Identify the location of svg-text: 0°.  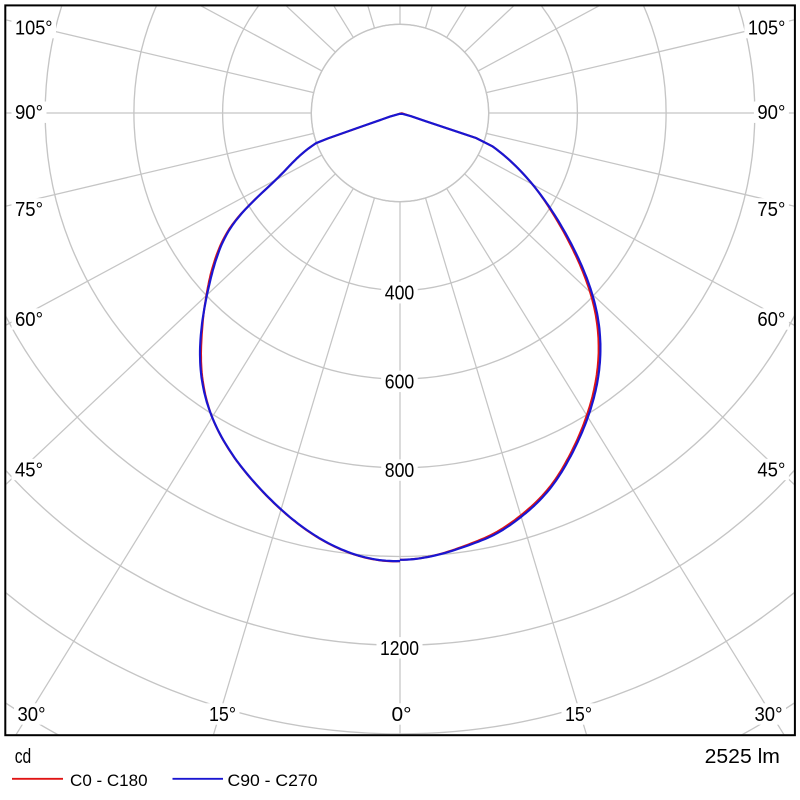
(402, 715).